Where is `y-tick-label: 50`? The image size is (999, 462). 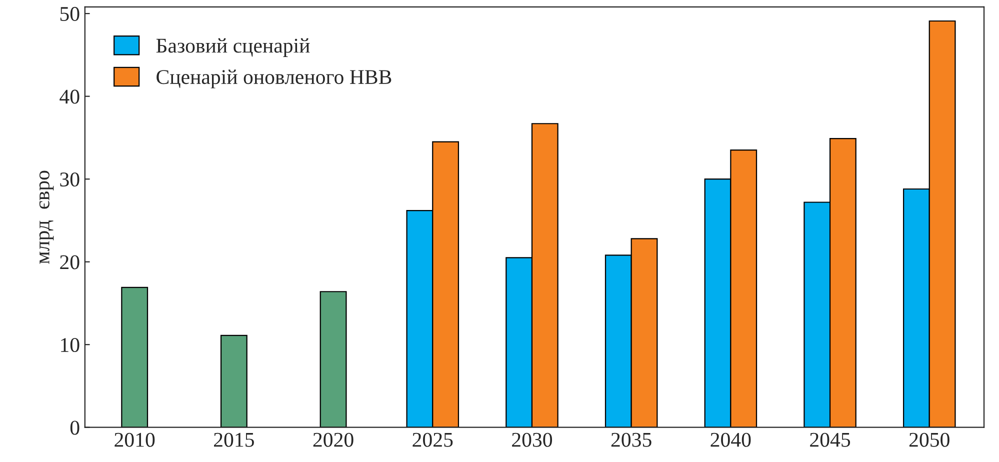
y-tick-label: 50 is located at coordinates (70, 13).